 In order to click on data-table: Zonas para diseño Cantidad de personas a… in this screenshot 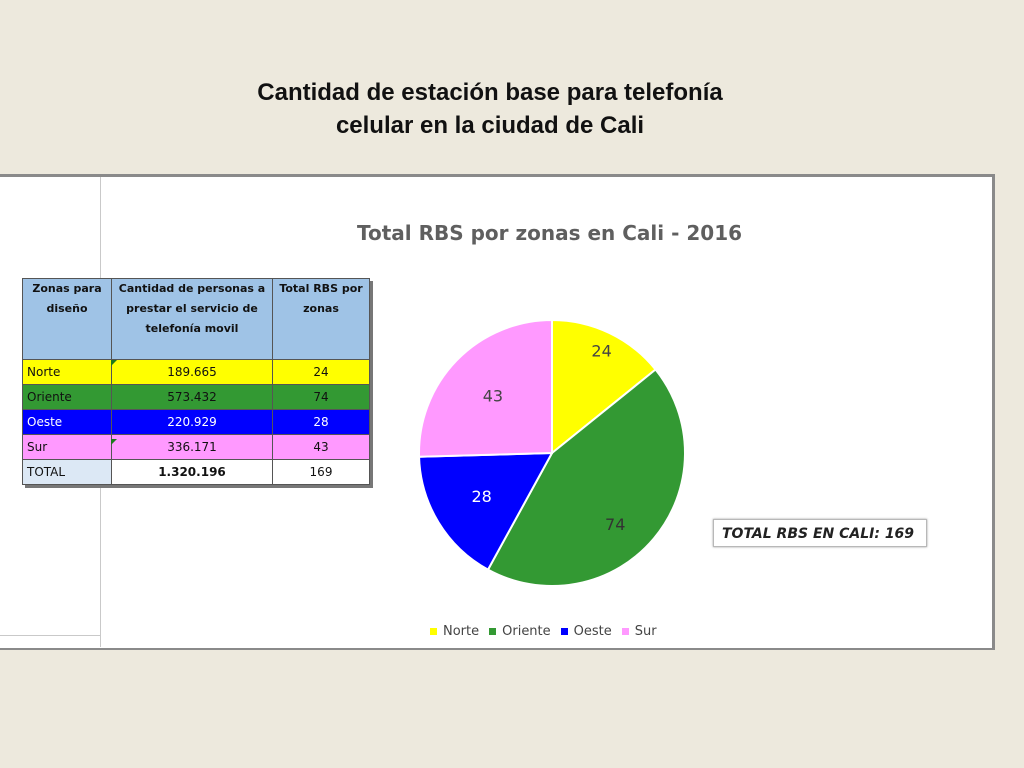, I will do `click(196, 381)`.